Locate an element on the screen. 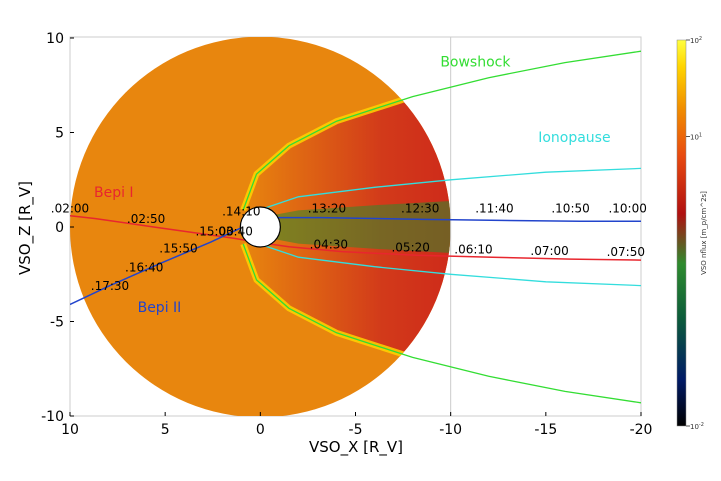 This screenshot has width=721, height=481. timestamp-label: .13:20 is located at coordinates (327, 209).